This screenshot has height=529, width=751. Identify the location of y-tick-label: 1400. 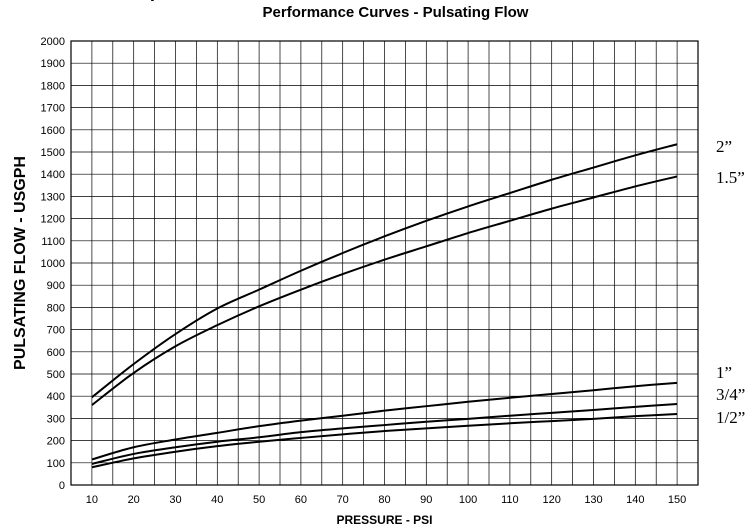
(53, 175).